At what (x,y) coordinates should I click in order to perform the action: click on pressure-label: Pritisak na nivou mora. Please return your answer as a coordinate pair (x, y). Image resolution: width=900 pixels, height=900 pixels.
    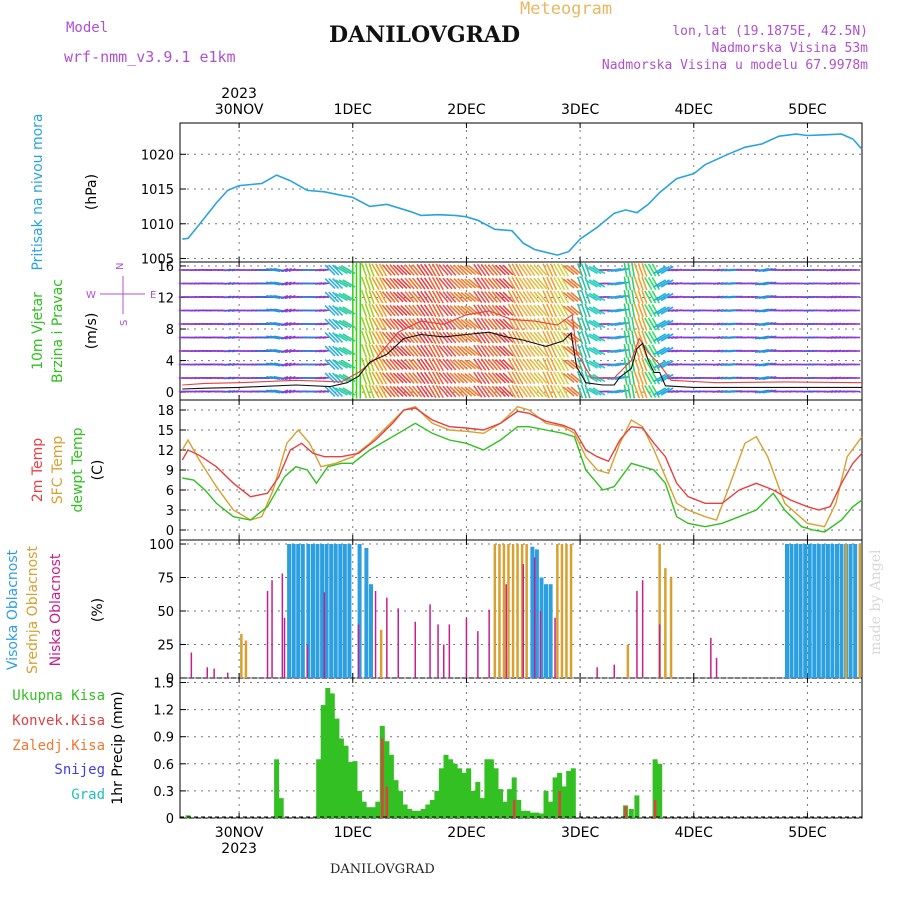
    Looking at the image, I should click on (38, 191).